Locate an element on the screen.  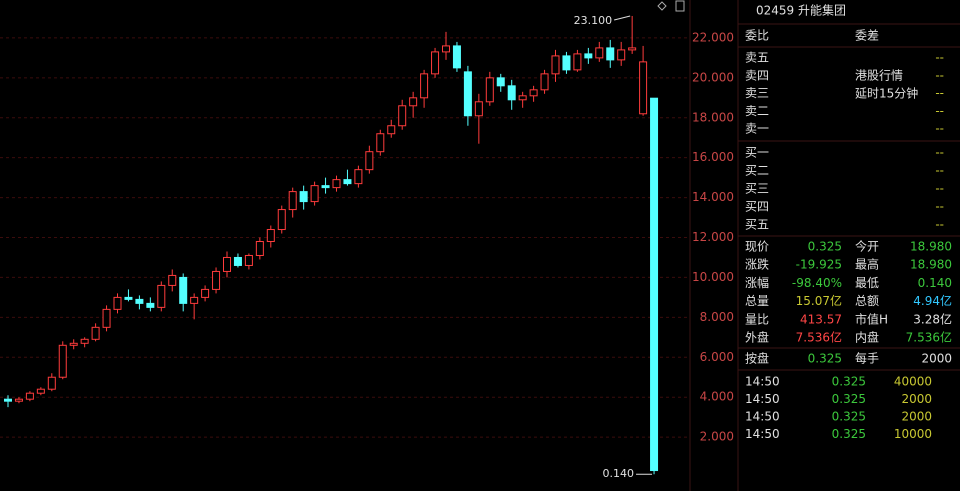
board-label: 每手 is located at coordinates (867, 358).